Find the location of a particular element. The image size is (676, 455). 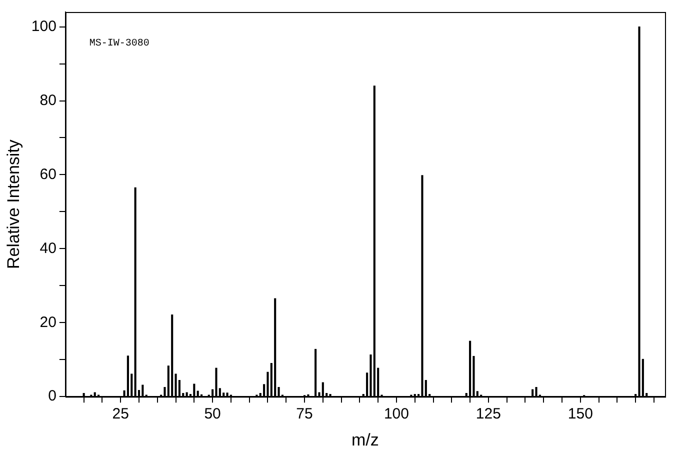

x-tick-label: 150 is located at coordinates (580, 414).